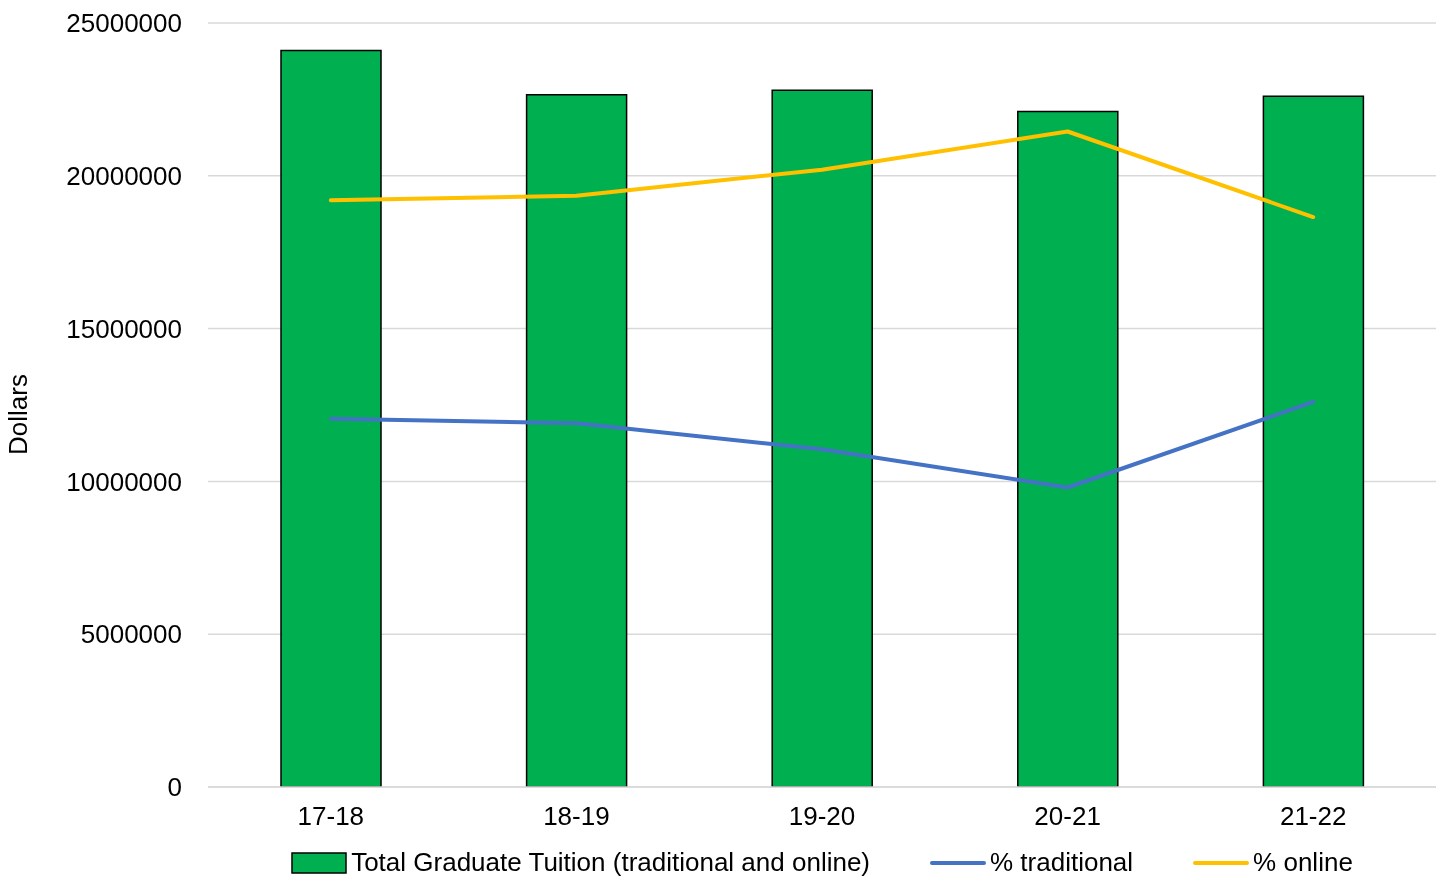 Image resolution: width=1444 pixels, height=883 pixels. I want to click on y-axis-title: Dollars, so click(18, 414).